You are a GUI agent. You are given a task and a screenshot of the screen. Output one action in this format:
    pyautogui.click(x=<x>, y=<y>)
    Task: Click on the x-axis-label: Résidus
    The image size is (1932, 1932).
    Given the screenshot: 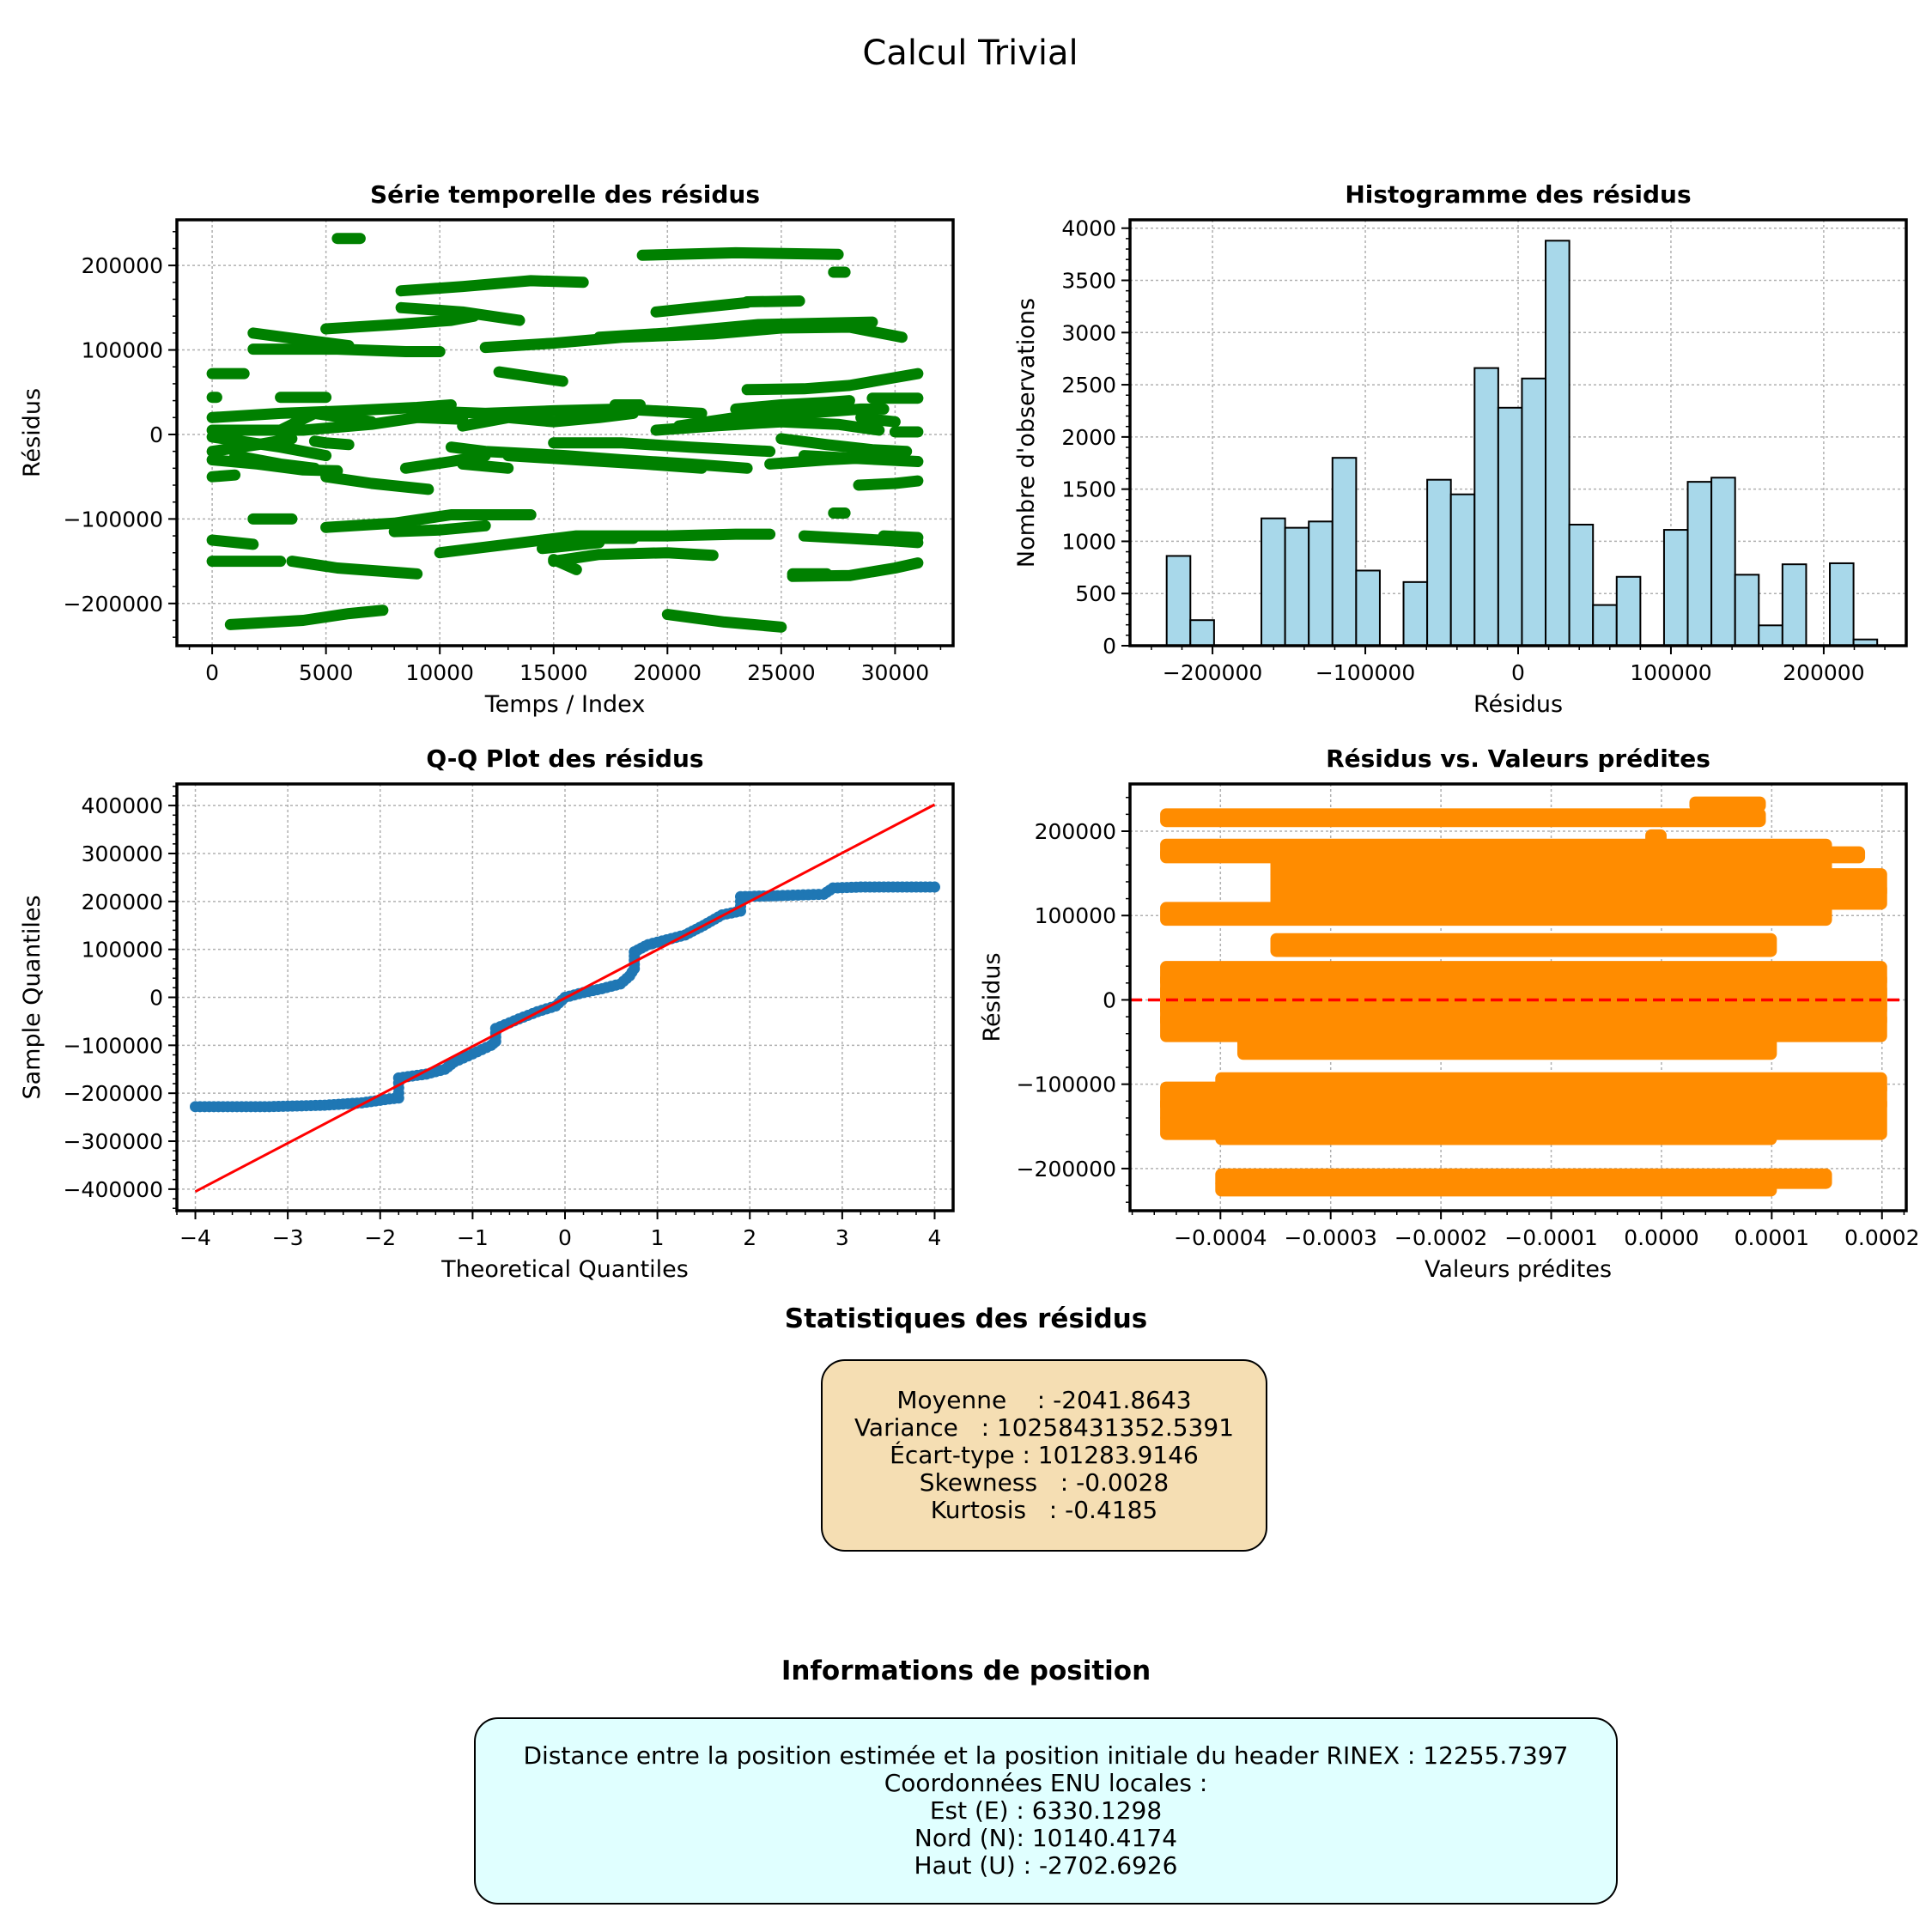 What is the action you would take?
    pyautogui.click(x=1518, y=704)
    